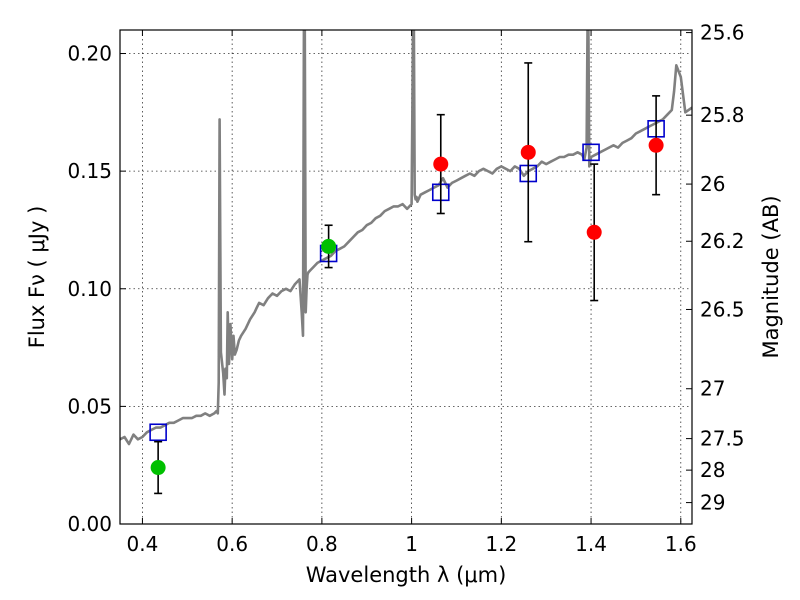 The image size is (800, 600). What do you see at coordinates (322, 544) in the screenshot?
I see `x-tick-label: 0.8` at bounding box center [322, 544].